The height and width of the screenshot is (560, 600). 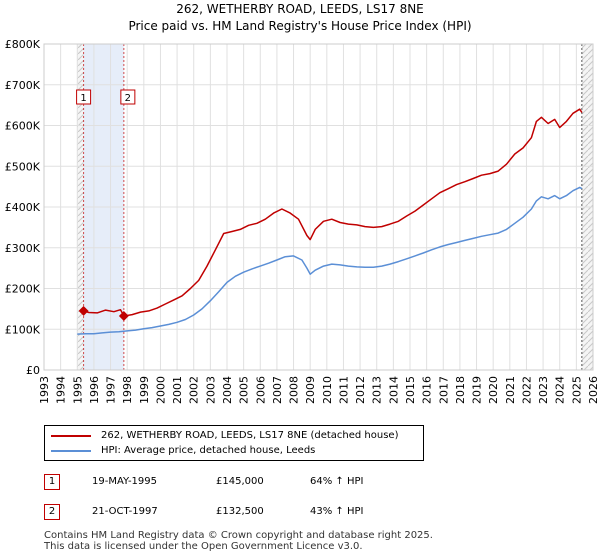 I want to click on x-tick-label: 2009, so click(x=310, y=390).